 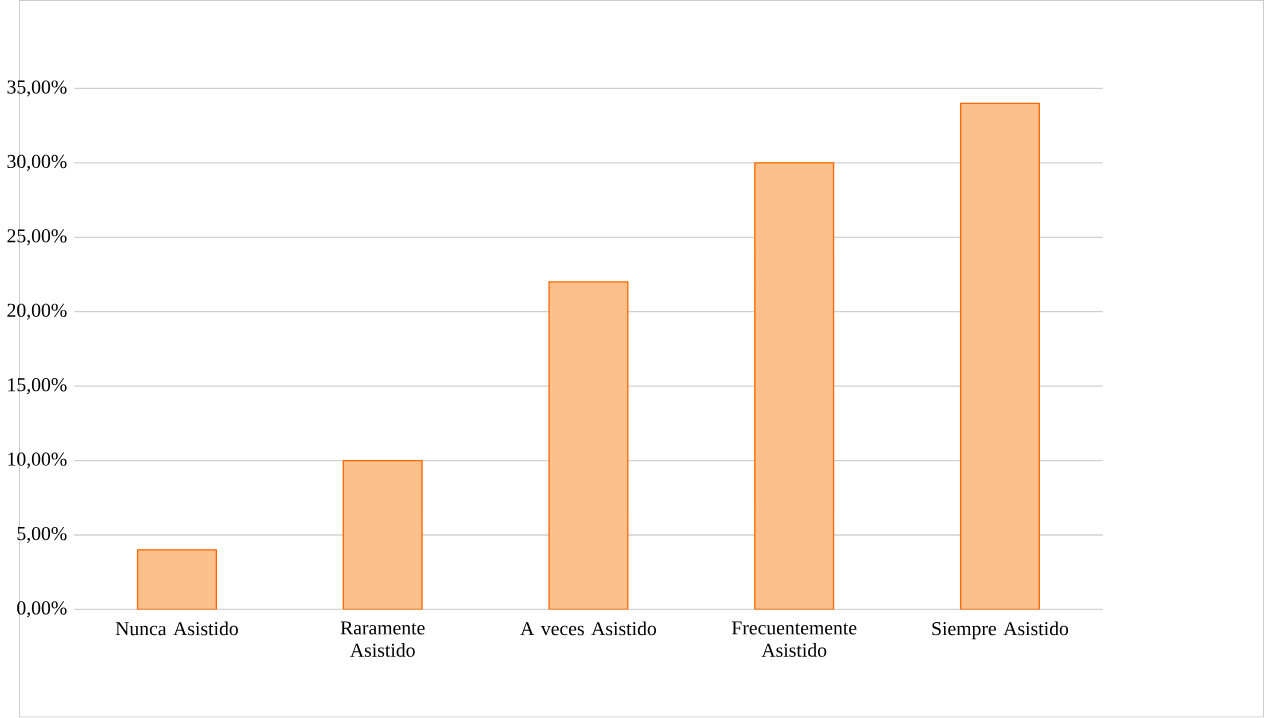 I want to click on y-tick-label: 20,00%, so click(x=37, y=311).